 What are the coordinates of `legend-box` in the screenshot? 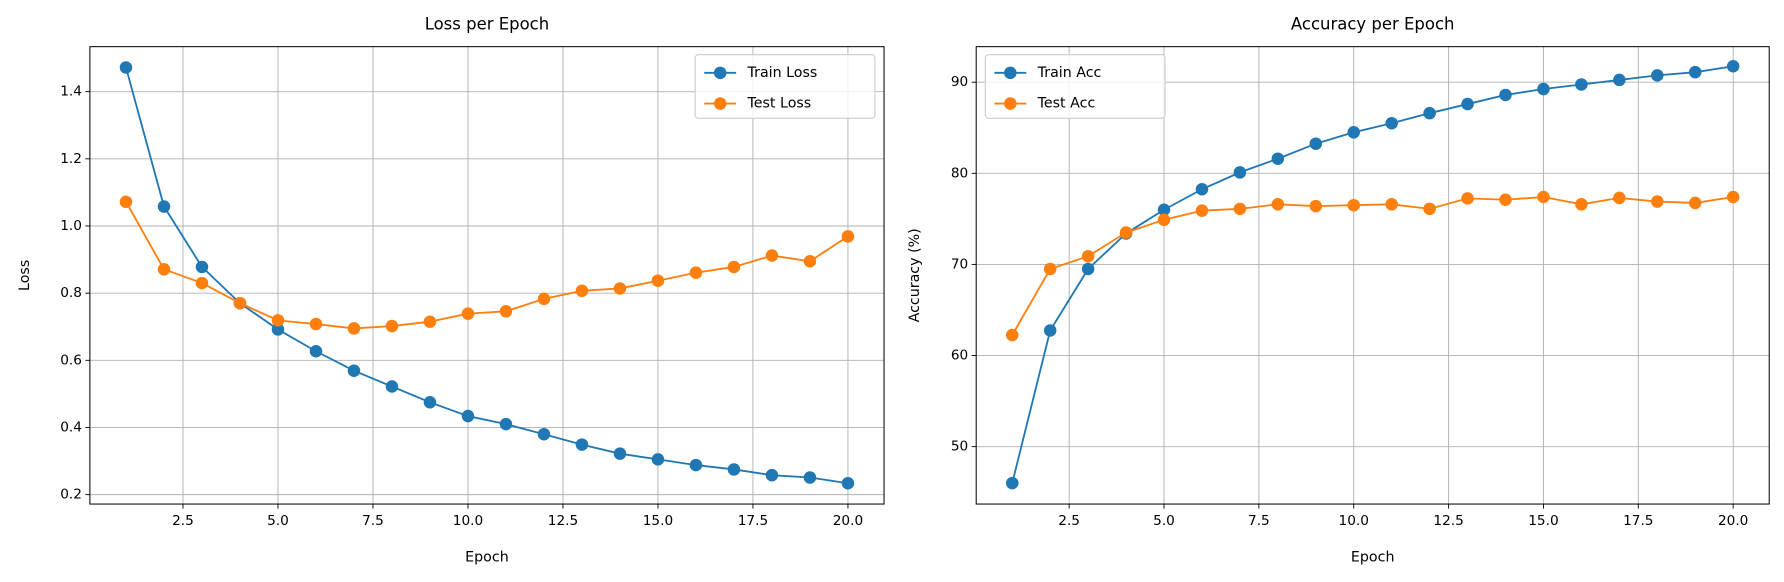 It's located at (785, 86).